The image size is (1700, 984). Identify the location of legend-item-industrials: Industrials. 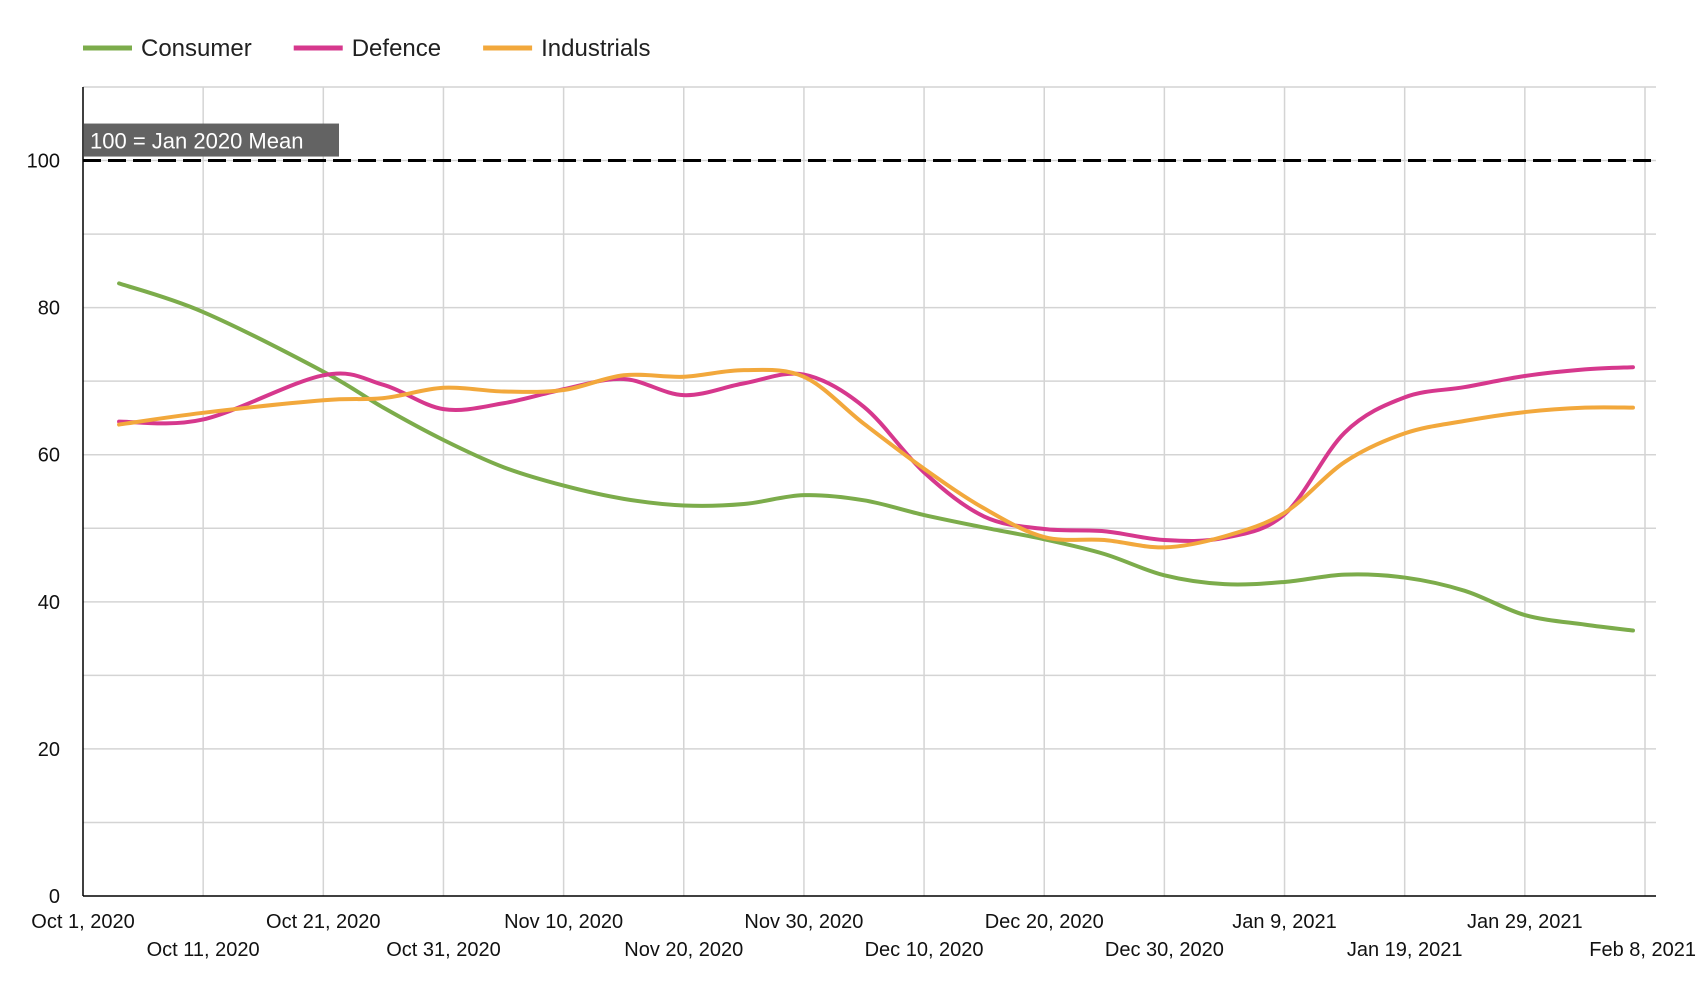
(567, 48).